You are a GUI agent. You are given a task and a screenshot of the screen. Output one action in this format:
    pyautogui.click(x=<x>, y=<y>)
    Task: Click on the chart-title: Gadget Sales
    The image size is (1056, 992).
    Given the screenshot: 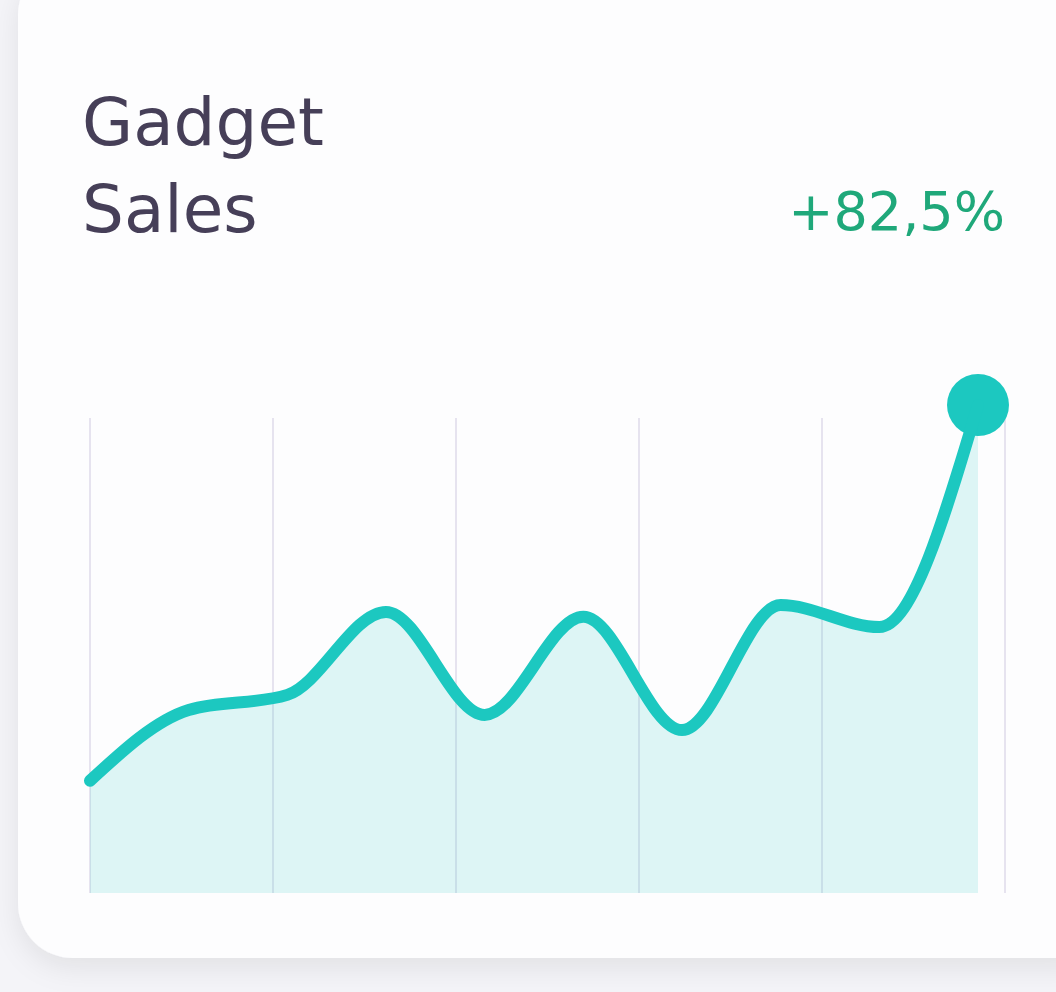 What is the action you would take?
    pyautogui.click(x=203, y=166)
    